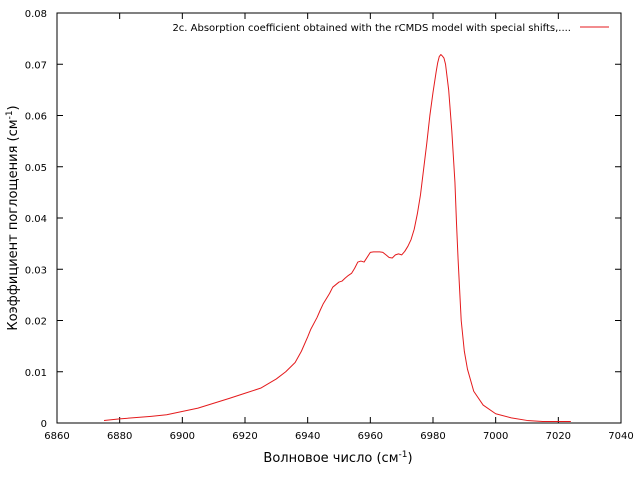  Describe the element at coordinates (10, 114) in the screenshot. I see `y-axis-label-sup: -1` at that location.